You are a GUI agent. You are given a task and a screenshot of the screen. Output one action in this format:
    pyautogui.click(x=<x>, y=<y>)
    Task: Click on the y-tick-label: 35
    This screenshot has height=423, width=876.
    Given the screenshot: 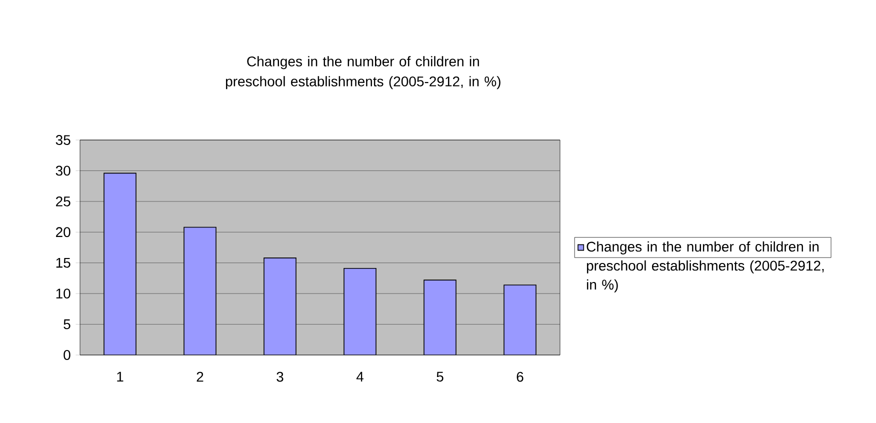 What is the action you would take?
    pyautogui.click(x=63, y=140)
    